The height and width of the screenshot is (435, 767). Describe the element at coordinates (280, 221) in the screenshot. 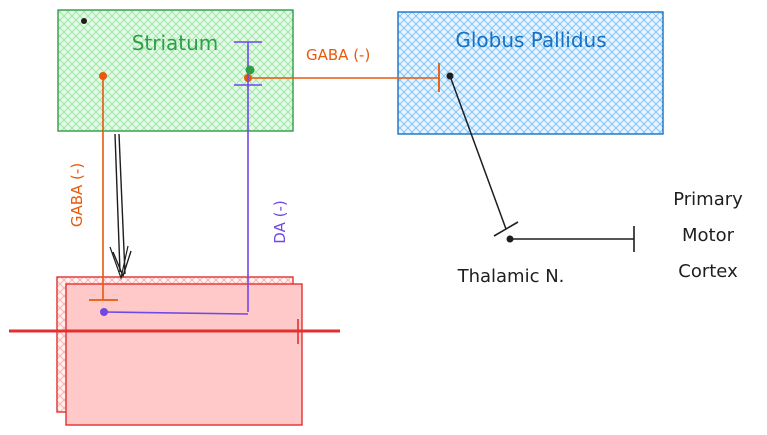

I see `da-label: DA (-)` at that location.